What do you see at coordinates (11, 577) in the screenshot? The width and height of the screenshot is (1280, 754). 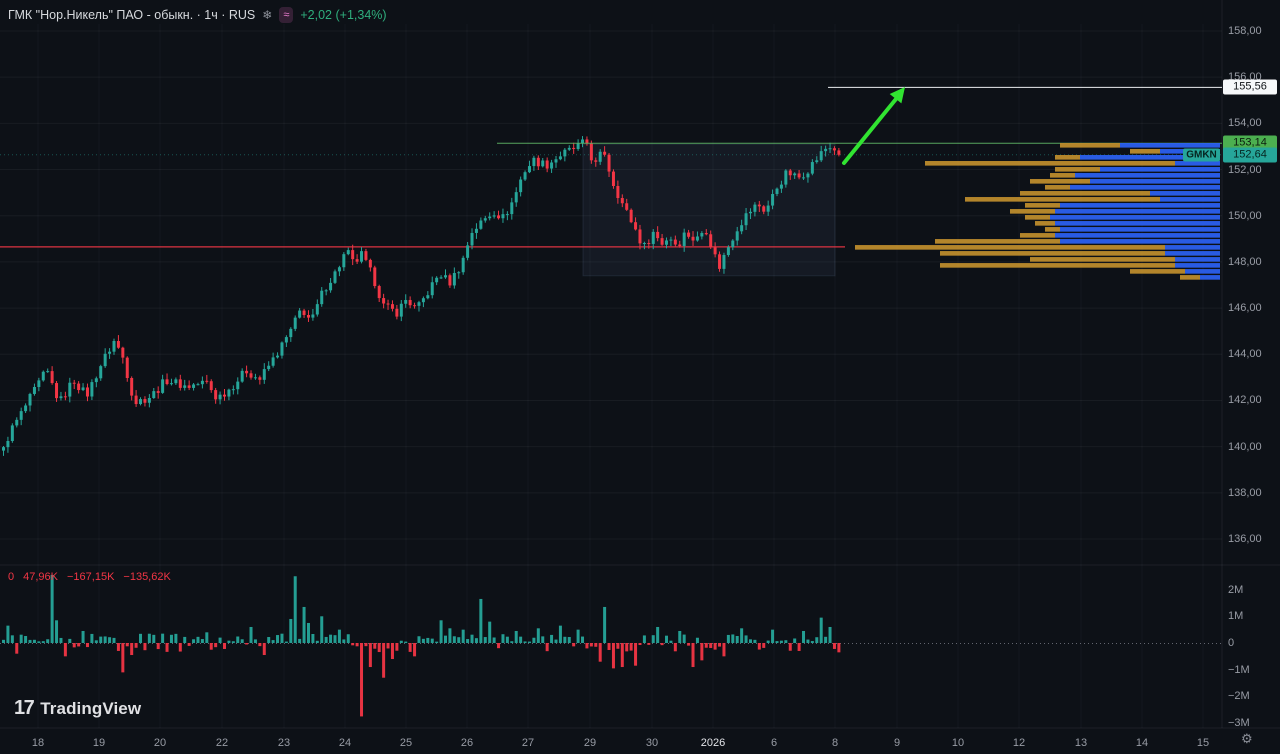 I see `volume-value: 0` at bounding box center [11, 577].